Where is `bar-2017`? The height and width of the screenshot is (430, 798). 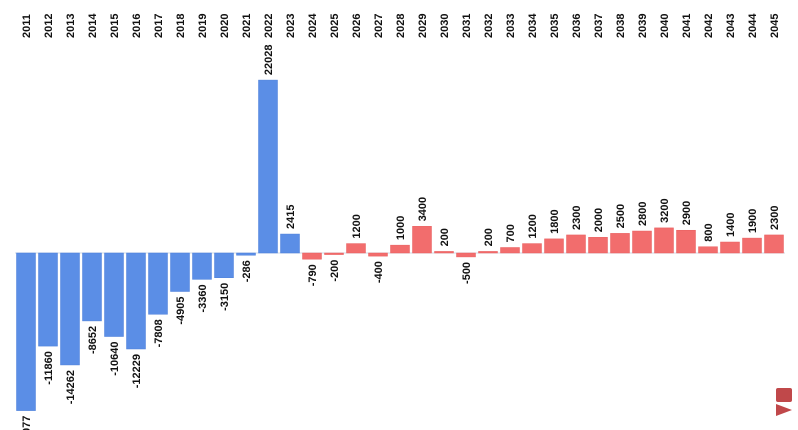 bar-2017 is located at coordinates (158, 283).